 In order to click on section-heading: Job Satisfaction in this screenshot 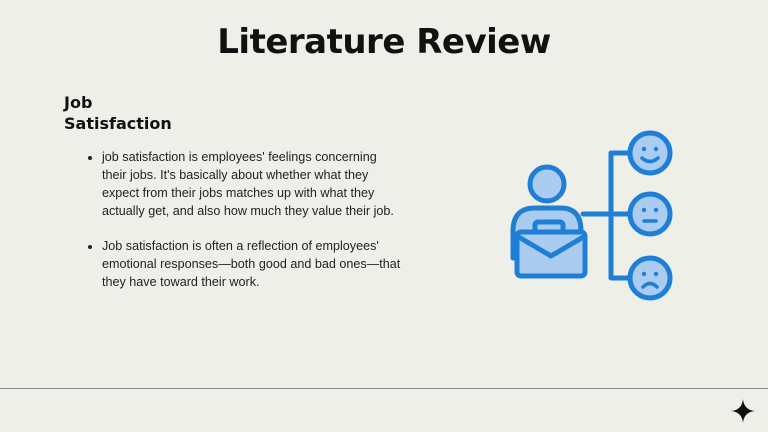, I will do `click(144, 113)`.